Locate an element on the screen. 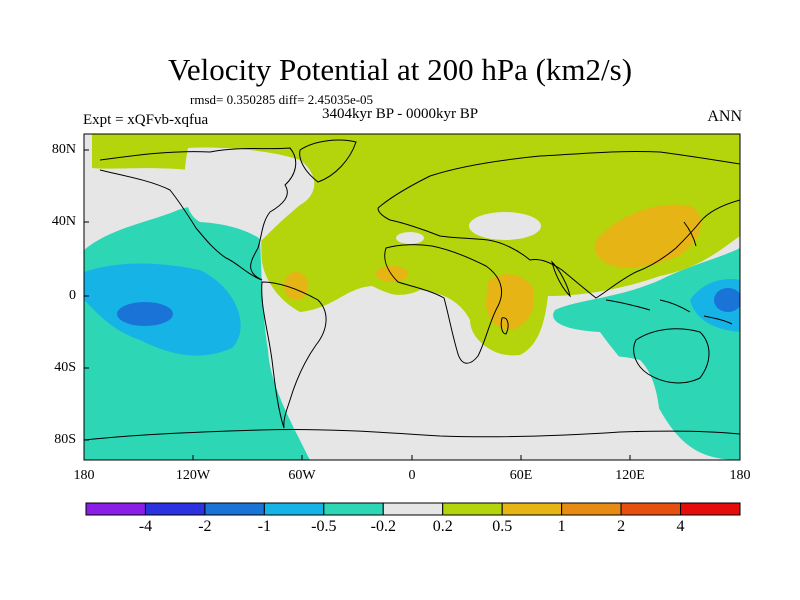 The height and width of the screenshot is (600, 800). colorbar-label: 1 is located at coordinates (561, 526).